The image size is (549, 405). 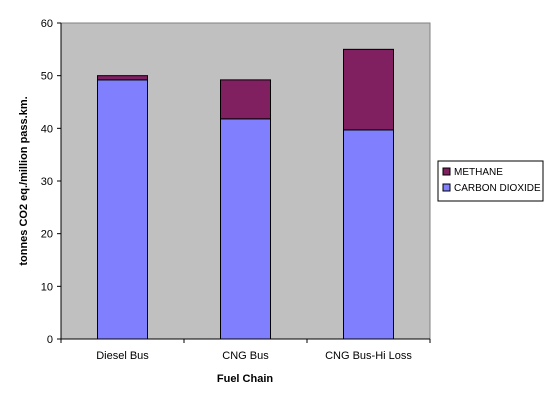 What do you see at coordinates (47, 24) in the screenshot?
I see `y-tick-label: 60` at bounding box center [47, 24].